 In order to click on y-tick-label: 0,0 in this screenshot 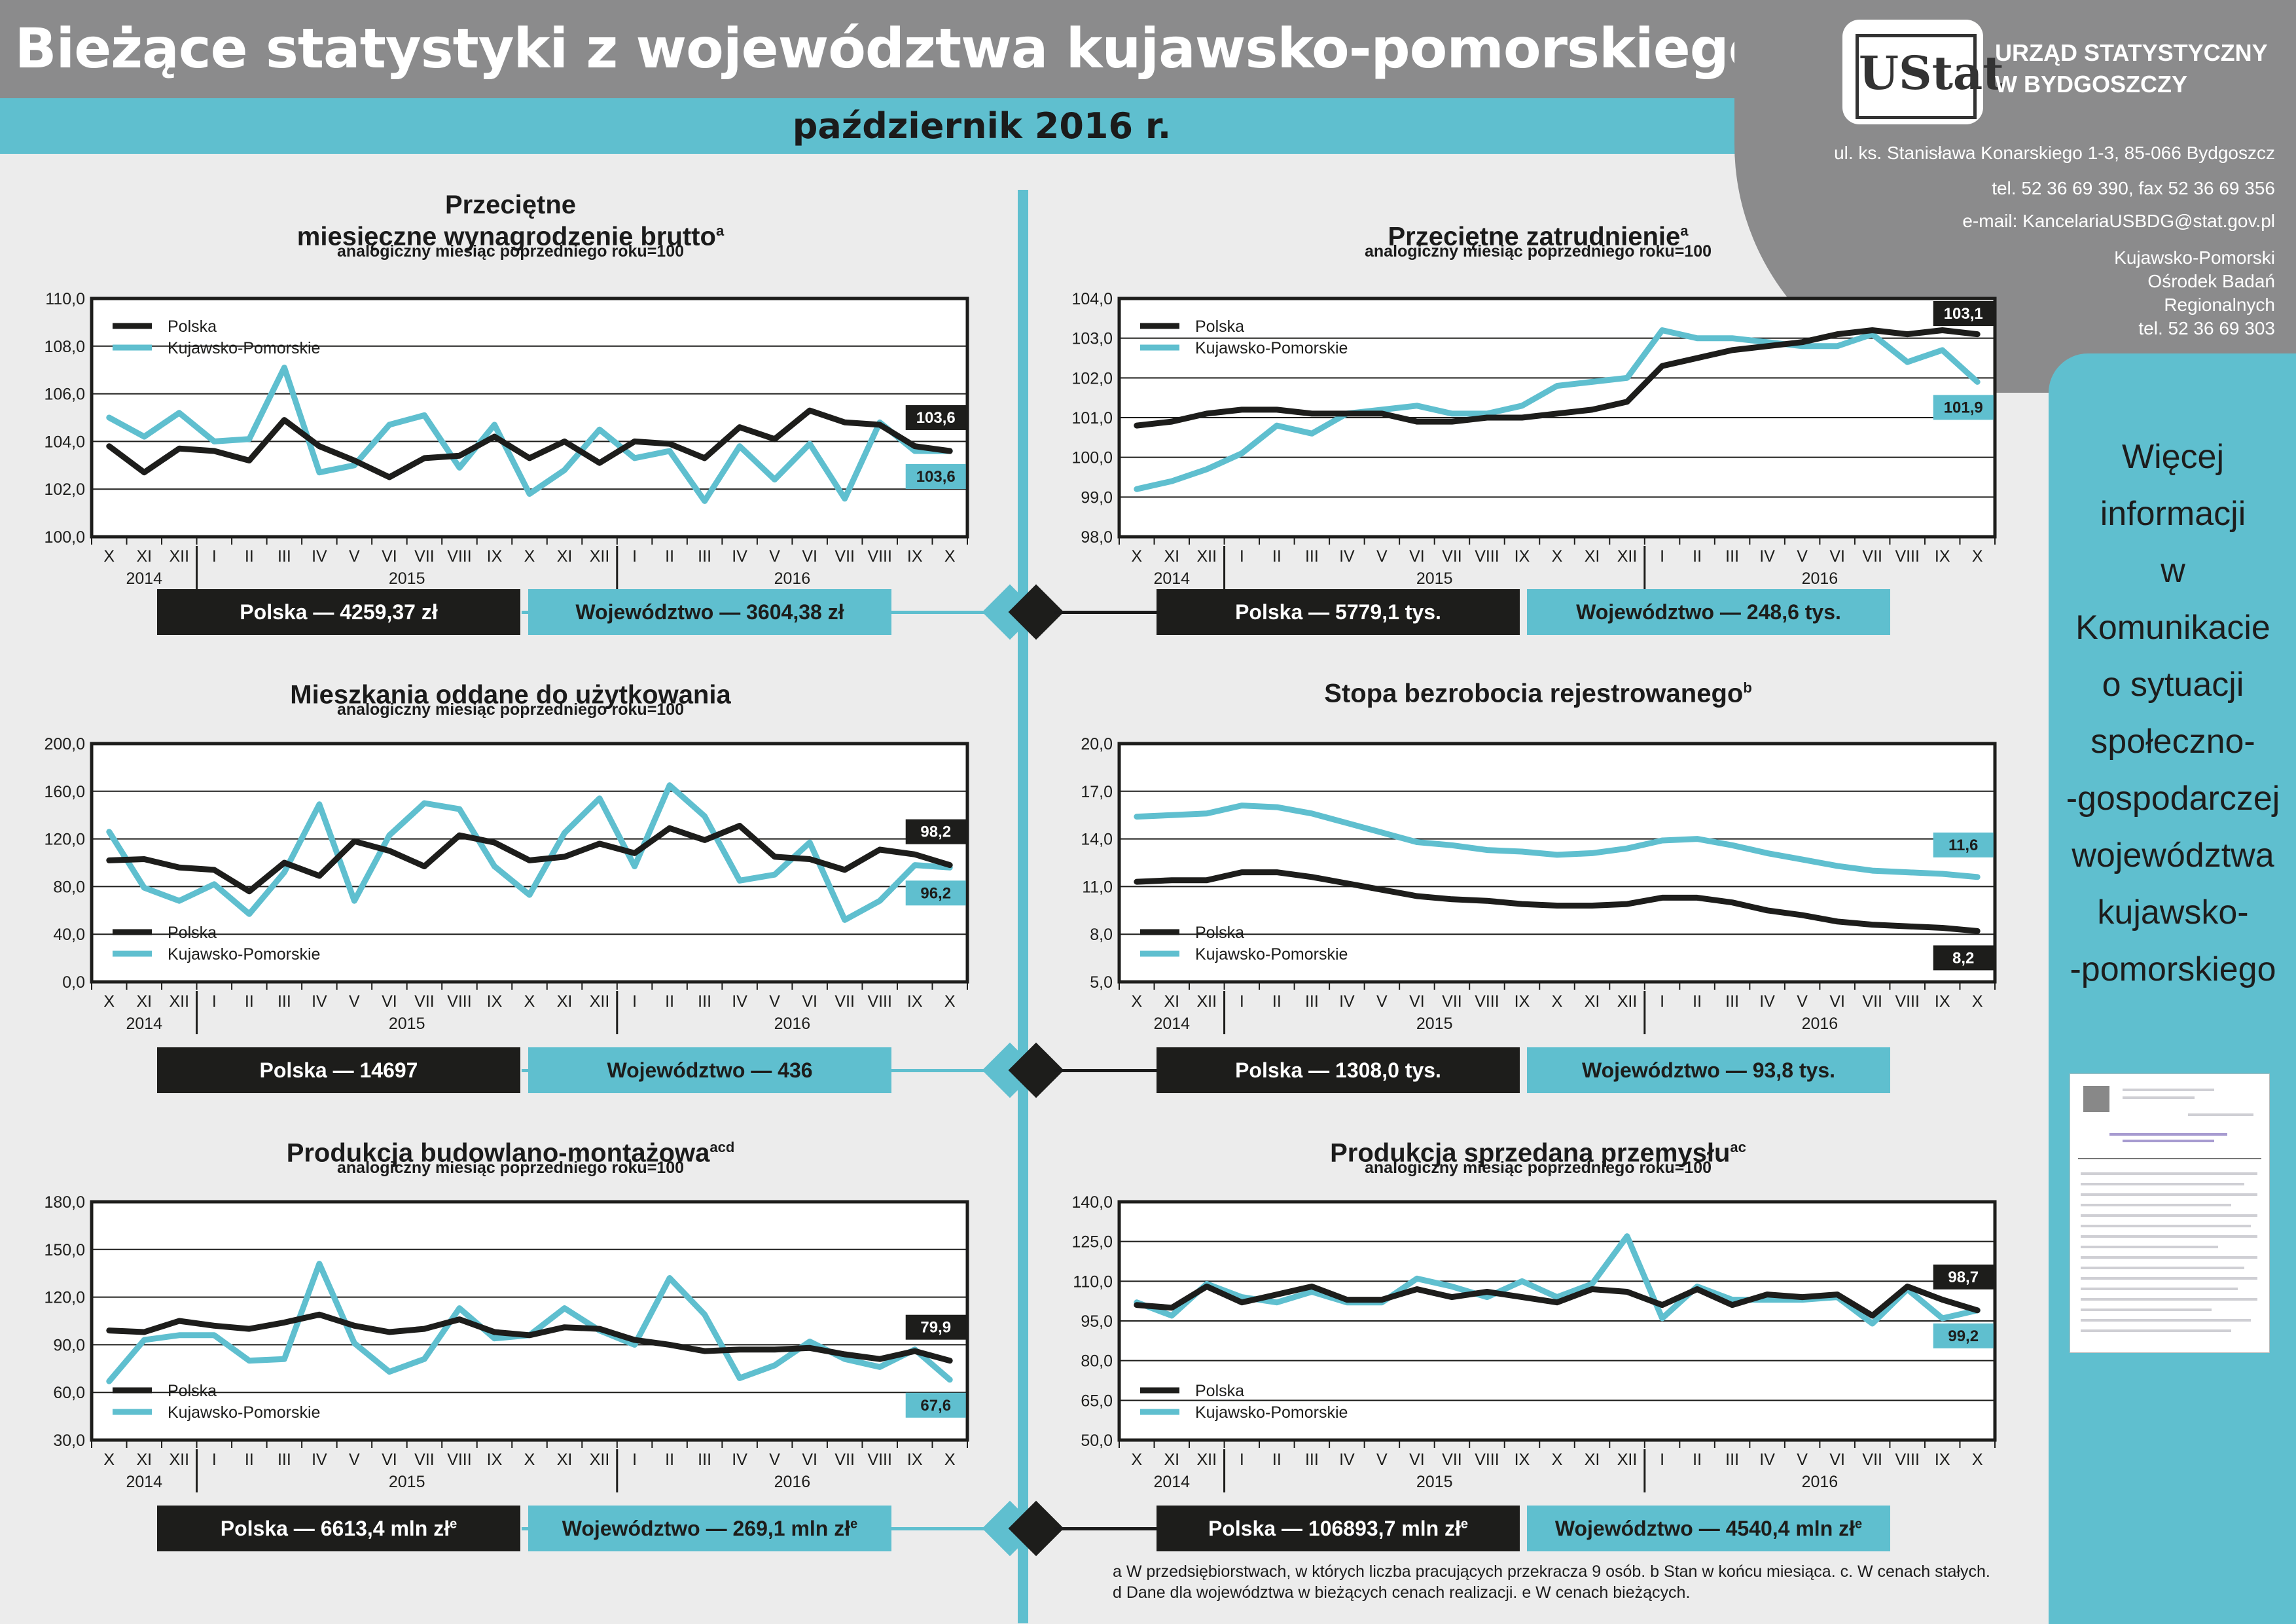, I will do `click(73, 982)`.